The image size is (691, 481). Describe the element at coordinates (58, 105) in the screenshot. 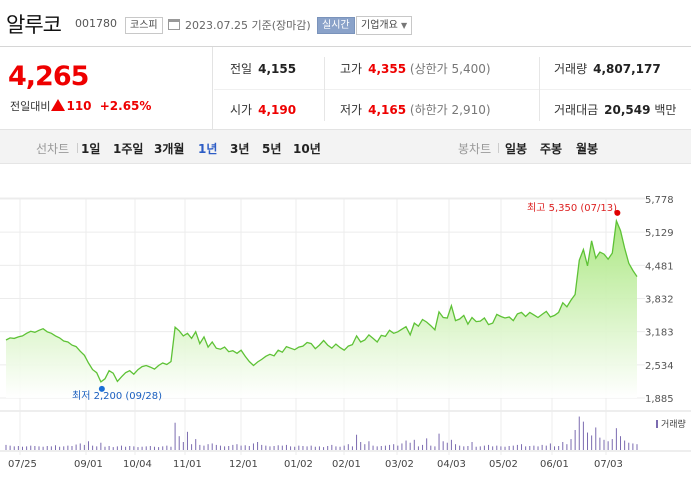

I see `up-arrow-icon` at that location.